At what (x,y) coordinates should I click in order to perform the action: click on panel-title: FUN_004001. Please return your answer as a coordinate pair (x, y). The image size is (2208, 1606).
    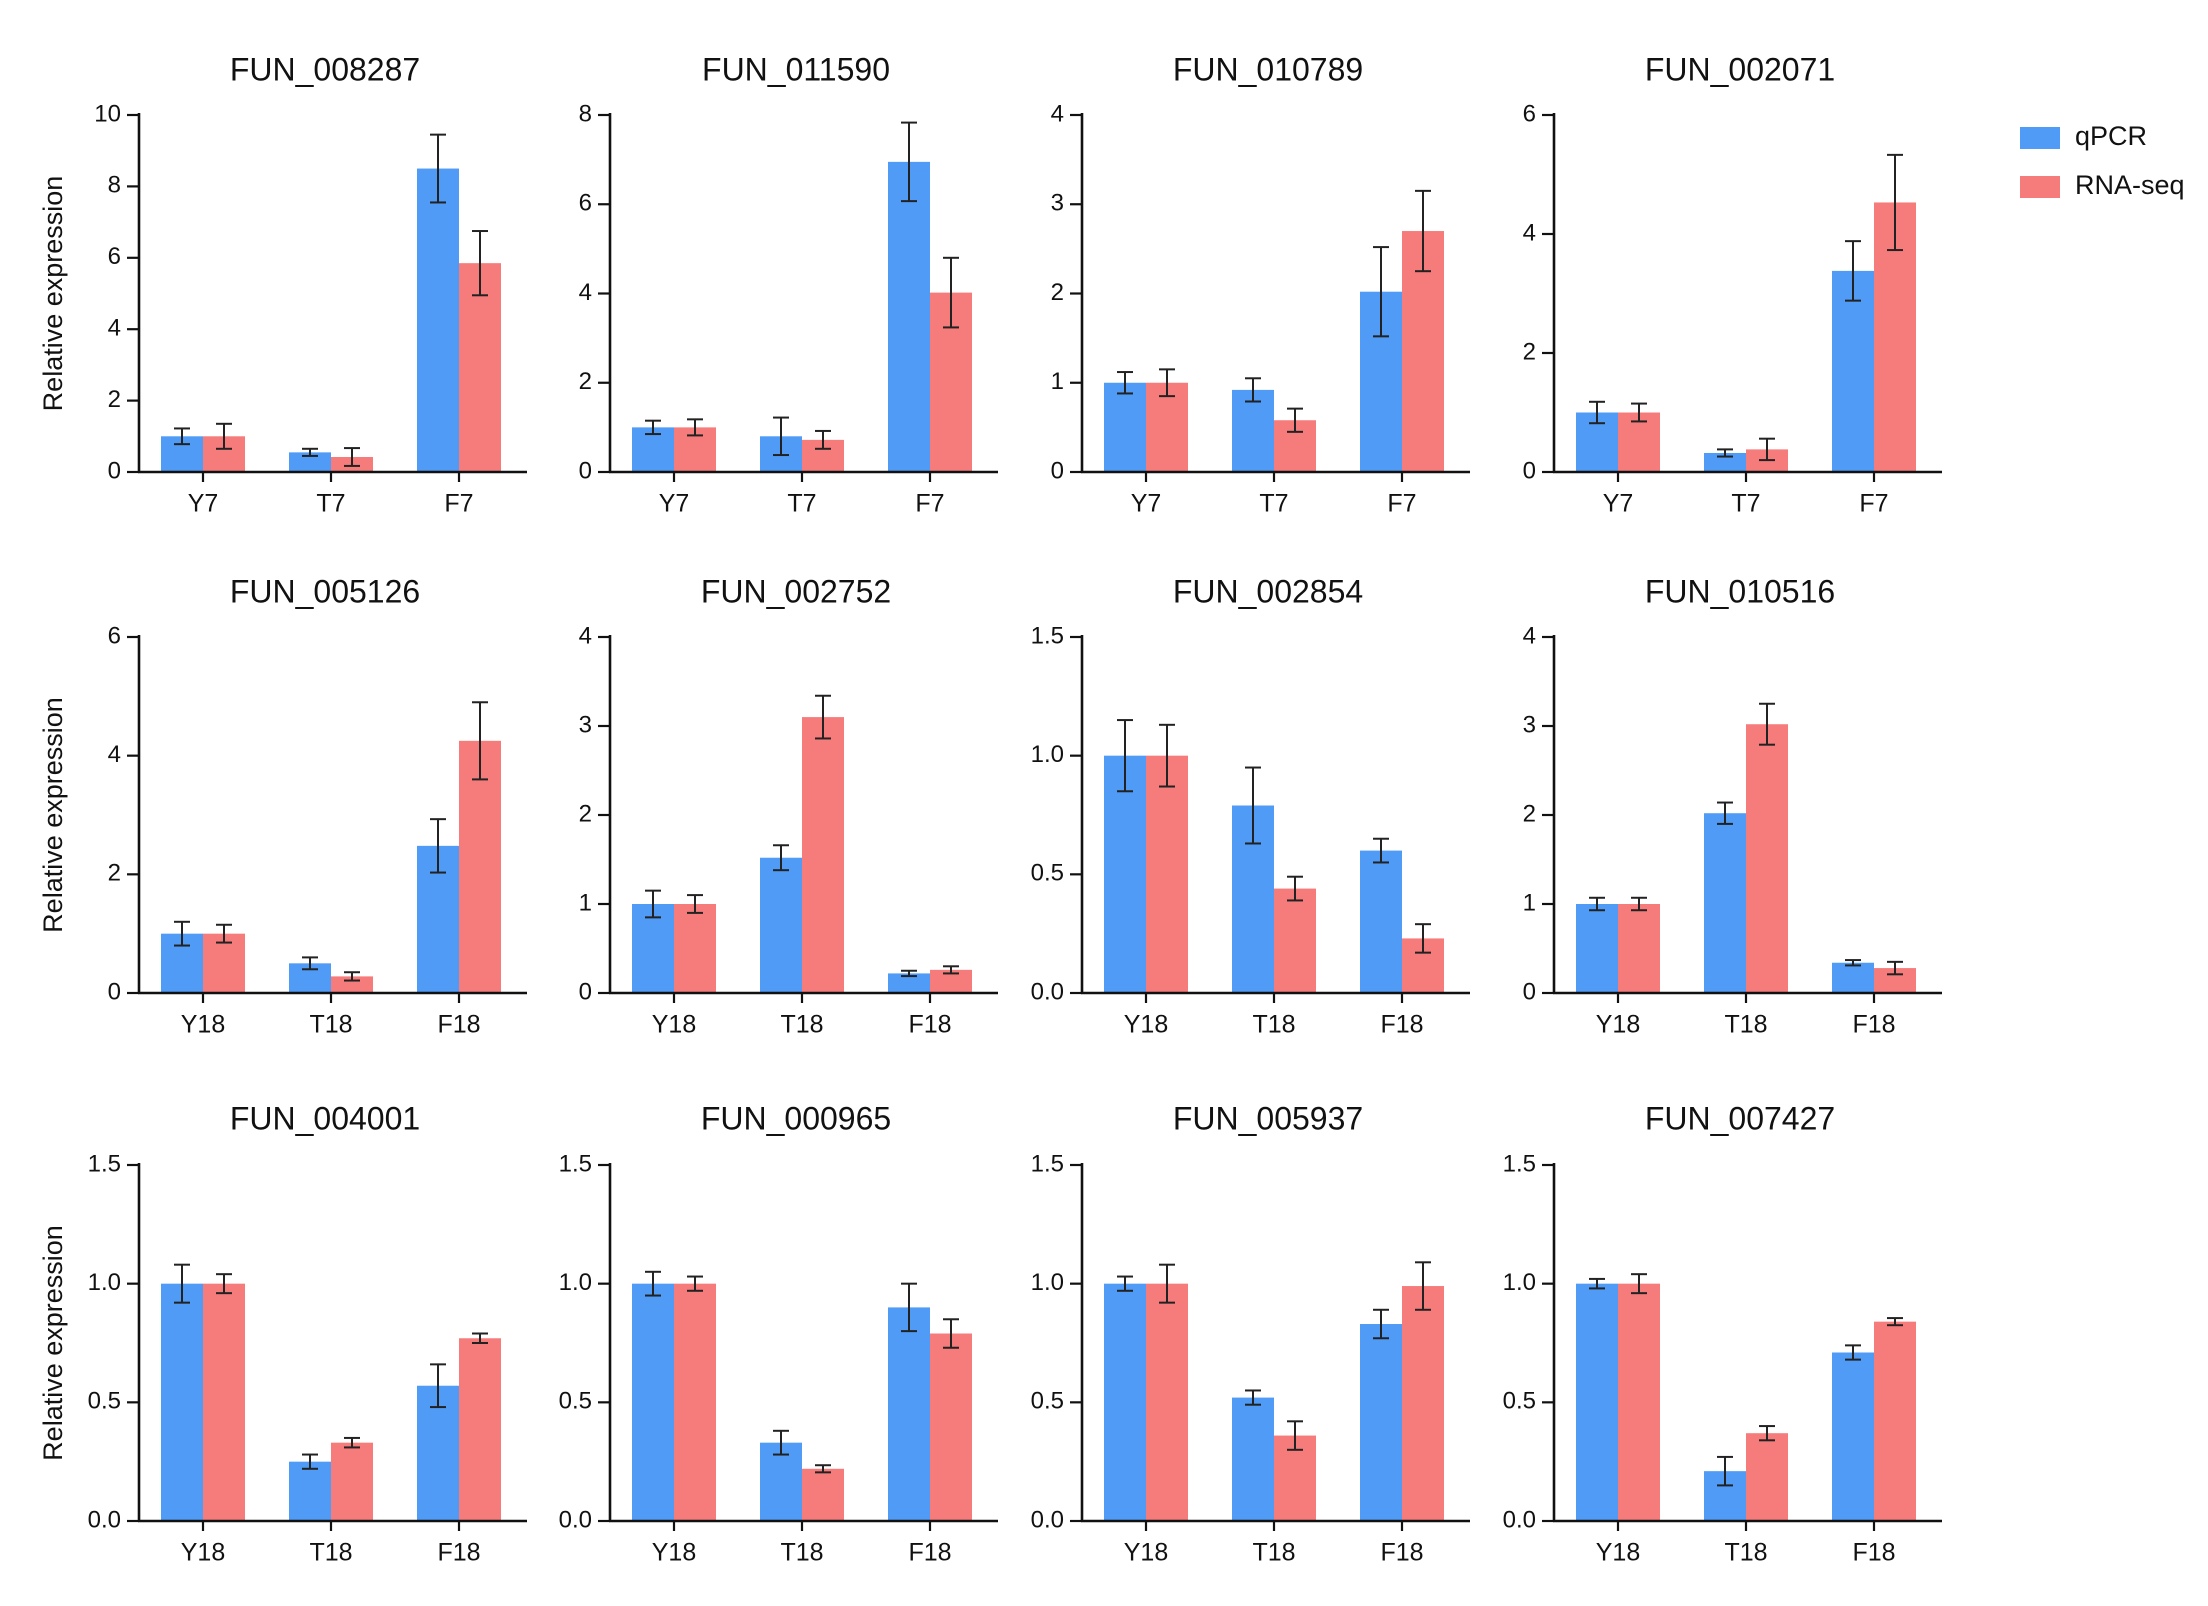
    Looking at the image, I should click on (325, 1118).